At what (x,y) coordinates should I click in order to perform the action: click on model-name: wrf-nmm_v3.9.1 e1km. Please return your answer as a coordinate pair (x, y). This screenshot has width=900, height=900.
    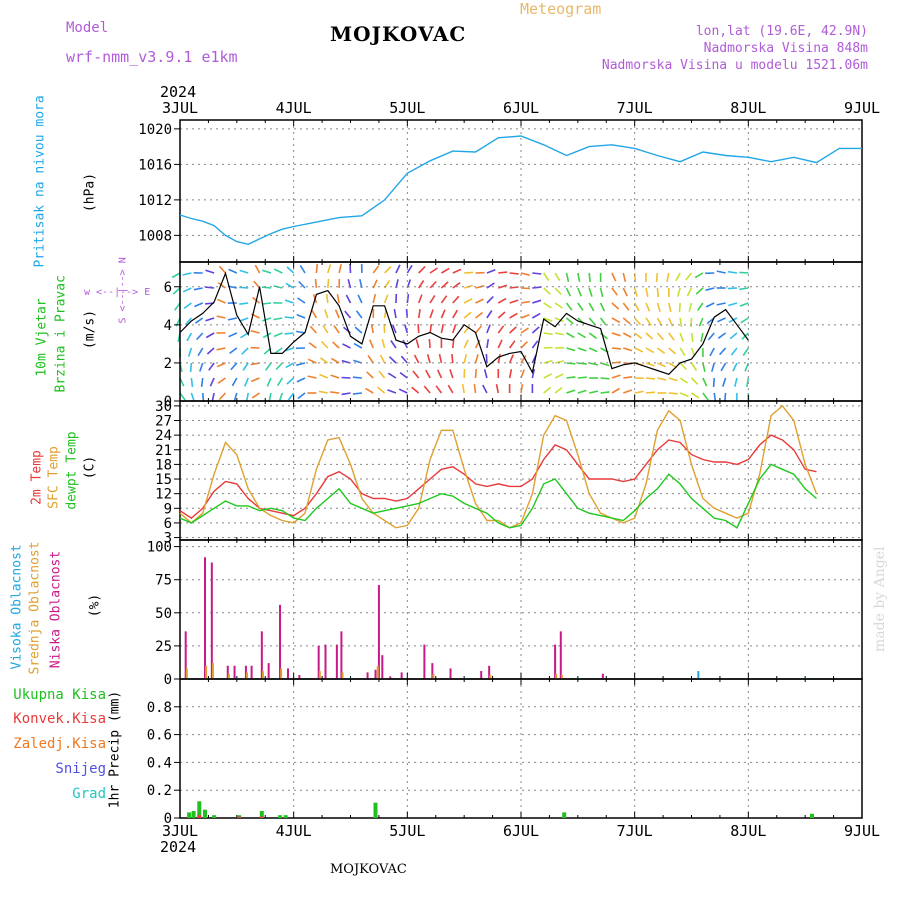
    Looking at the image, I should click on (152, 57).